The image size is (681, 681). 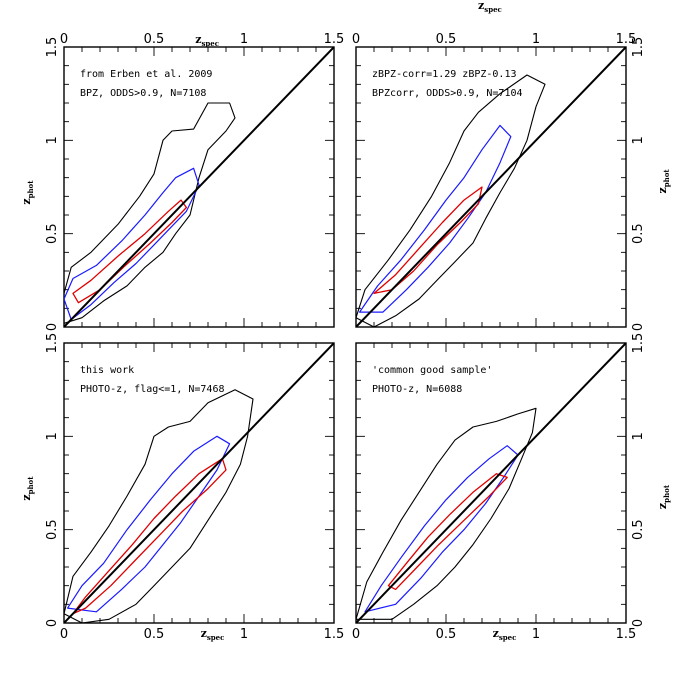 What do you see at coordinates (107, 370) in the screenshot?
I see `panel-annotation: this work` at bounding box center [107, 370].